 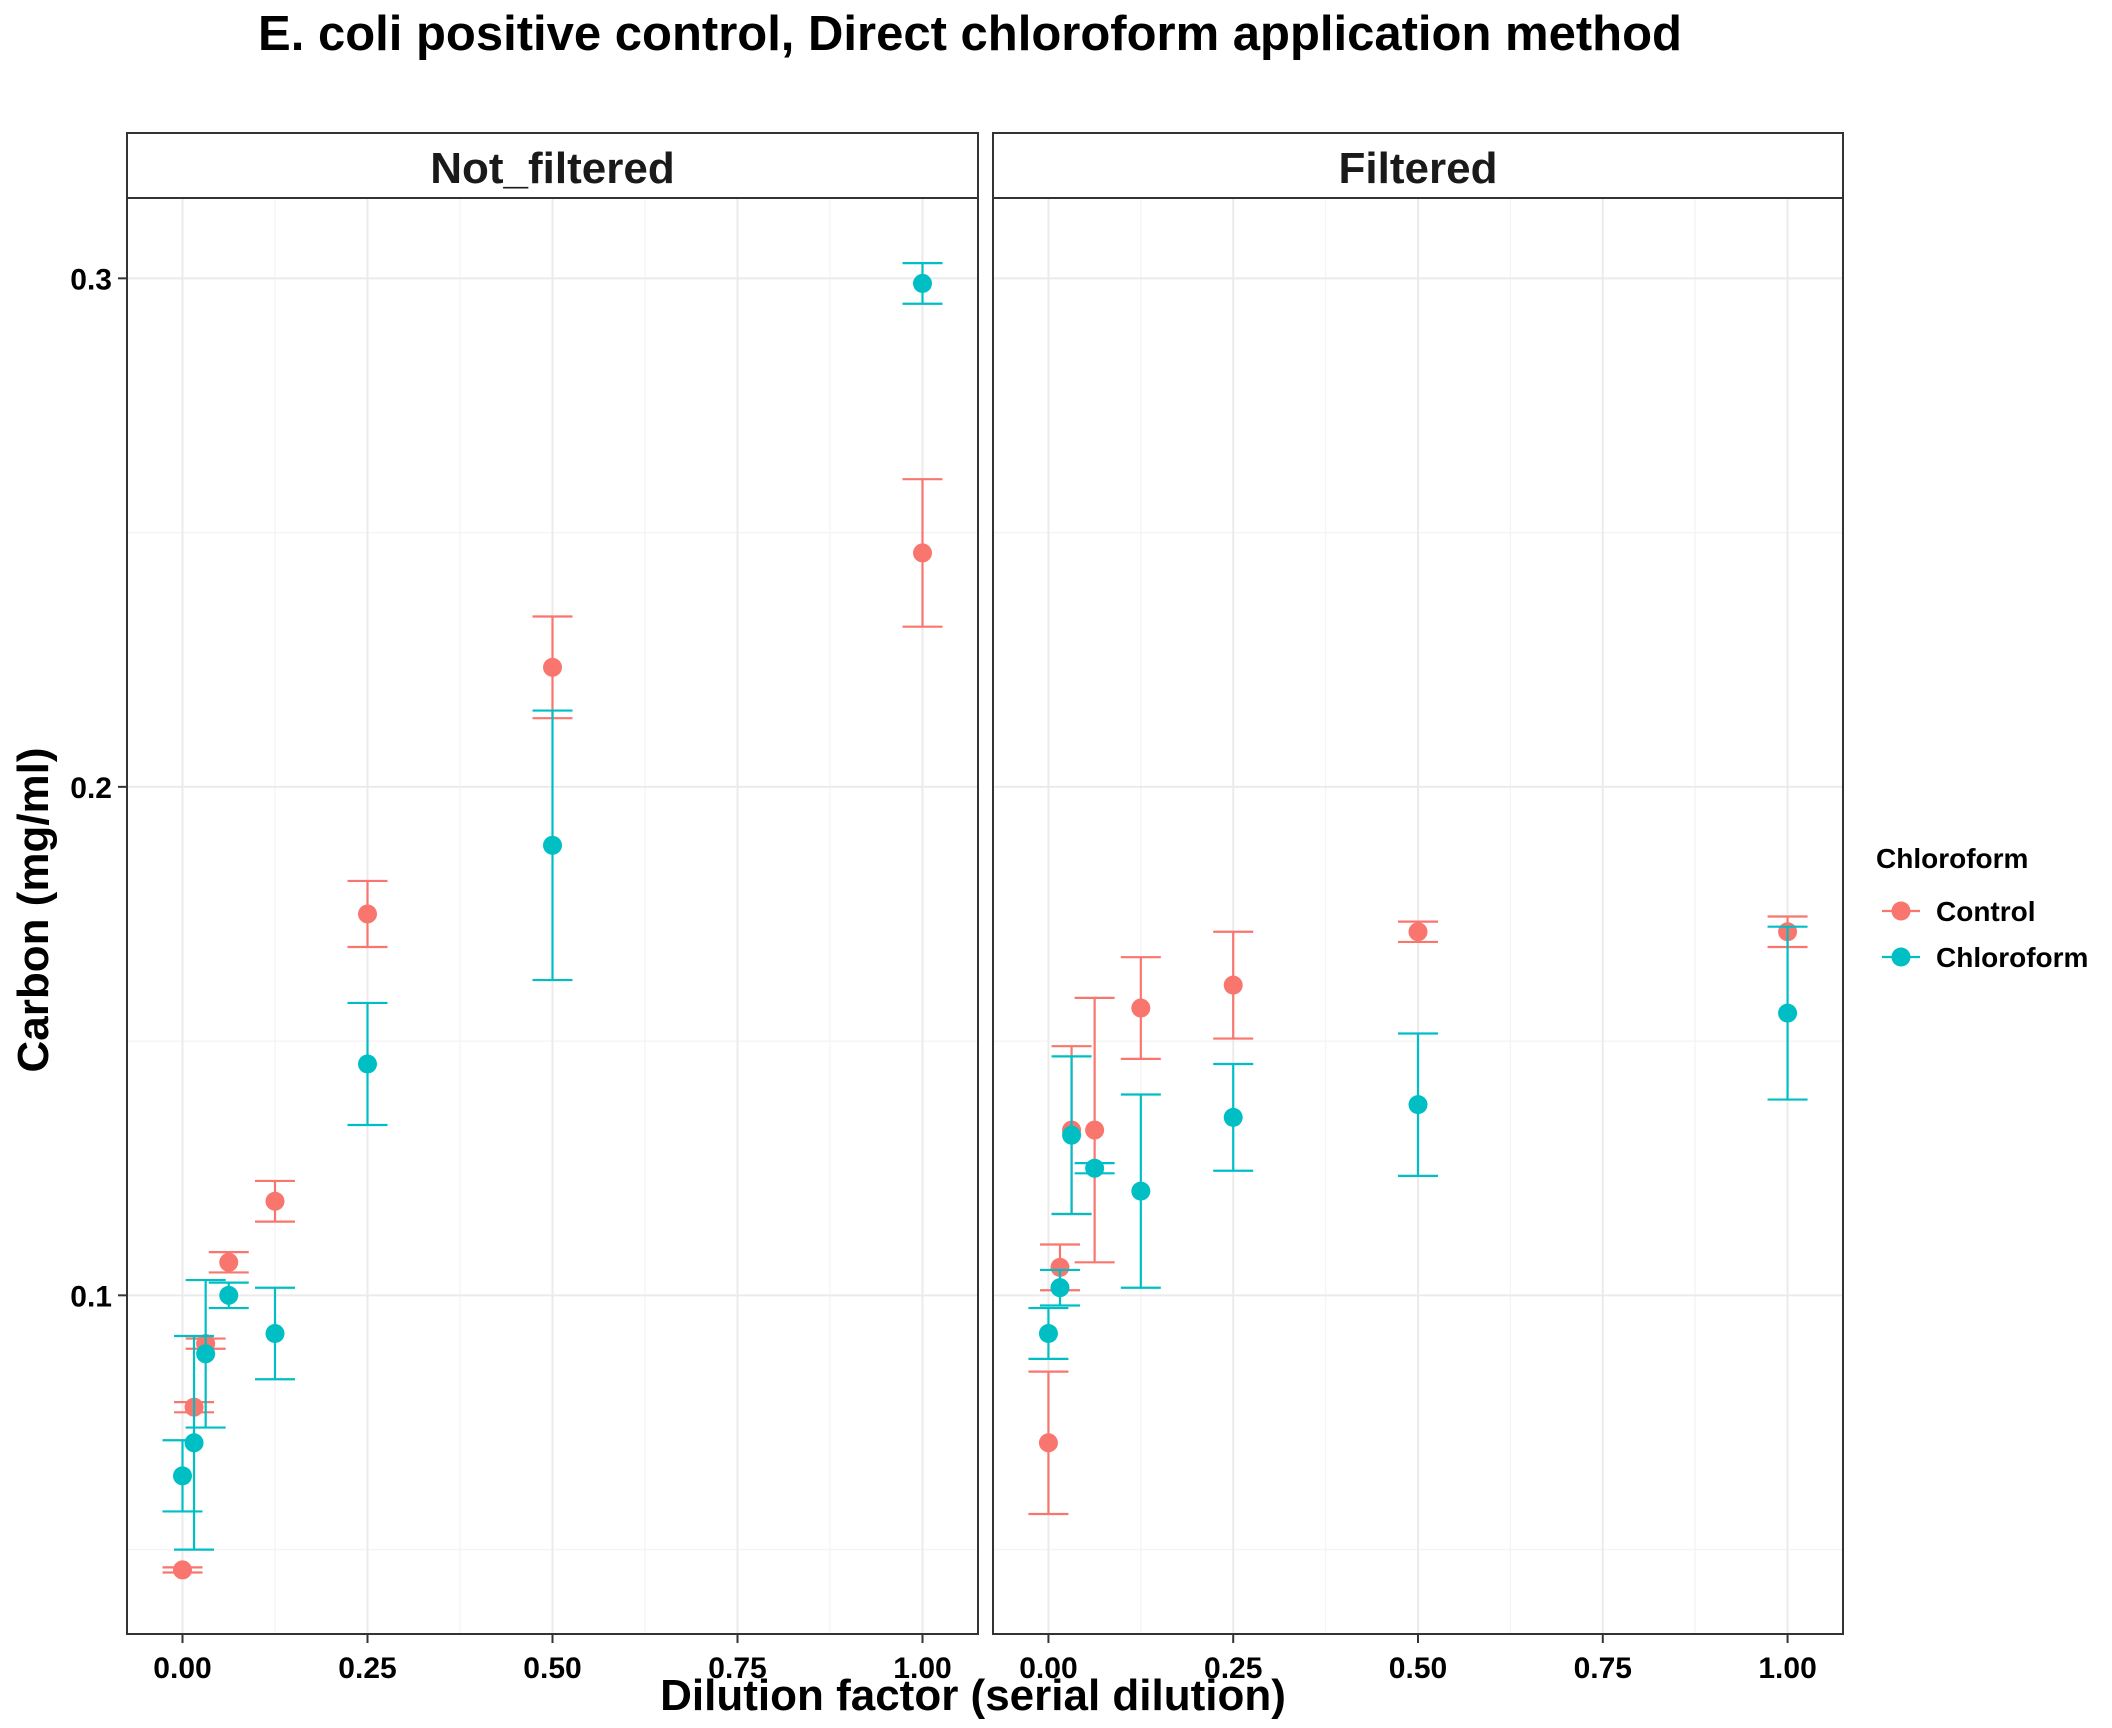 I want to click on legend-title: Chloroform, so click(x=1952, y=858).